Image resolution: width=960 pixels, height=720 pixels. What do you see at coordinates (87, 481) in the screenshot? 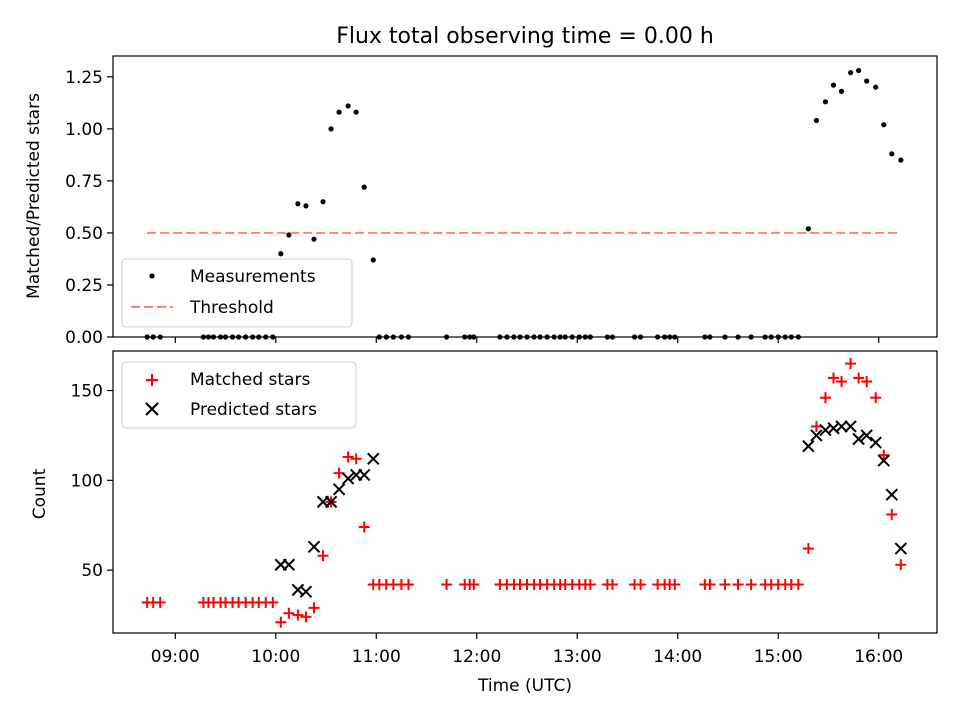
I see `bottom-y-tick-label: 100` at bounding box center [87, 481].